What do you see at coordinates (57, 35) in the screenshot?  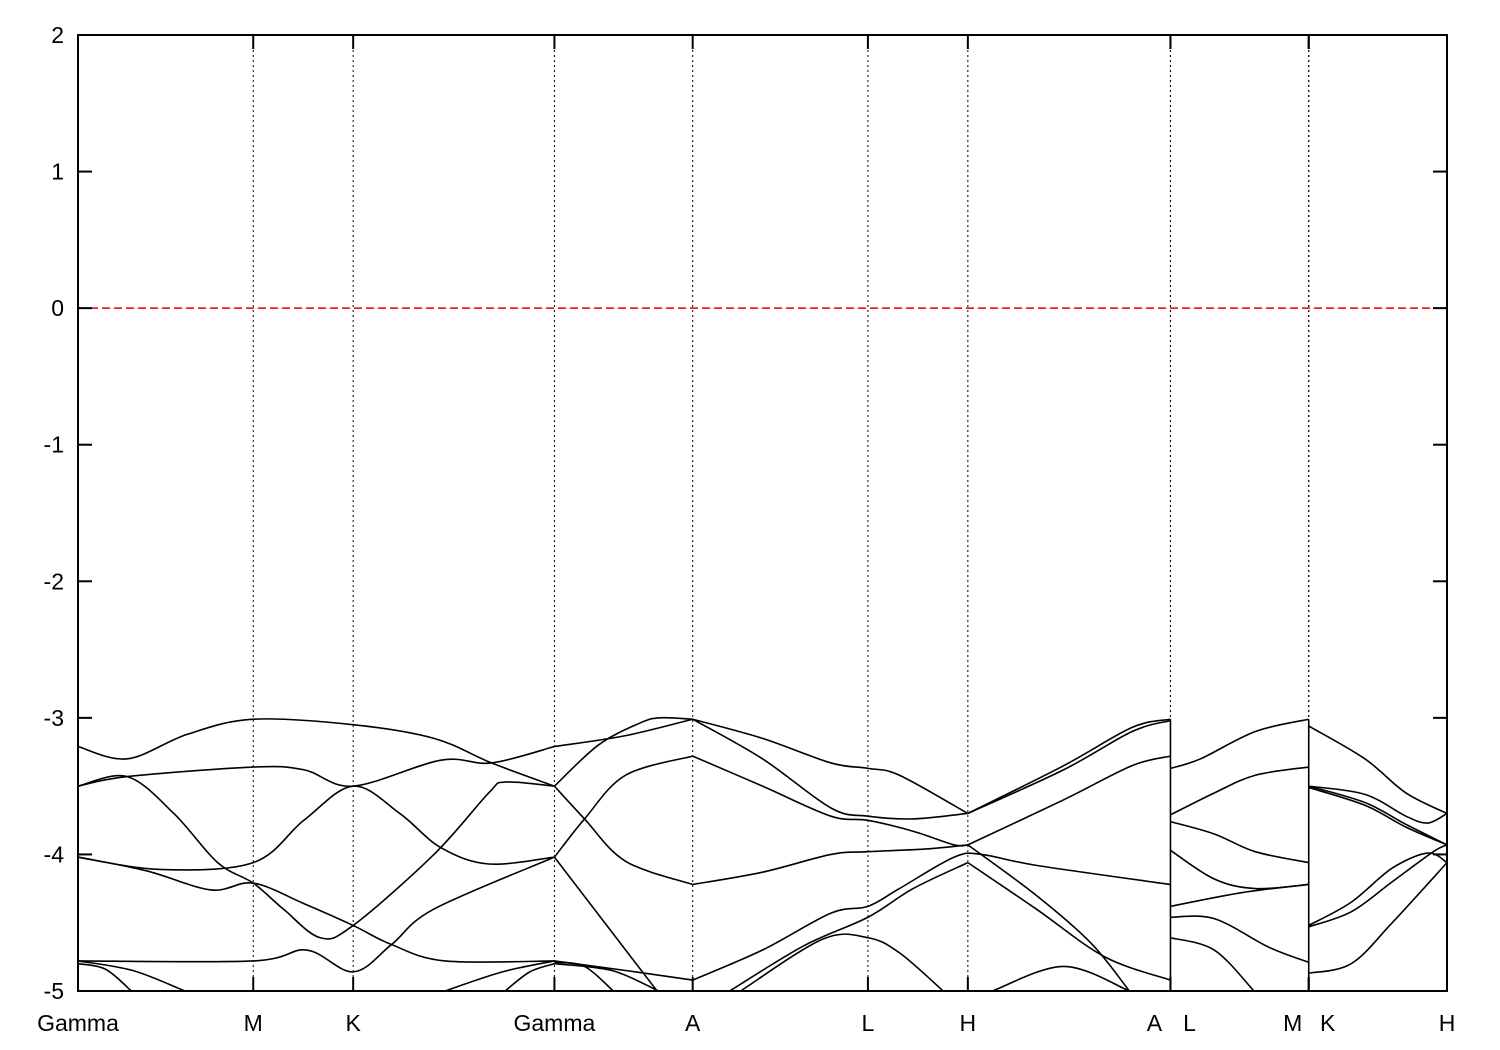 I see `y-tick-label: 2` at bounding box center [57, 35].